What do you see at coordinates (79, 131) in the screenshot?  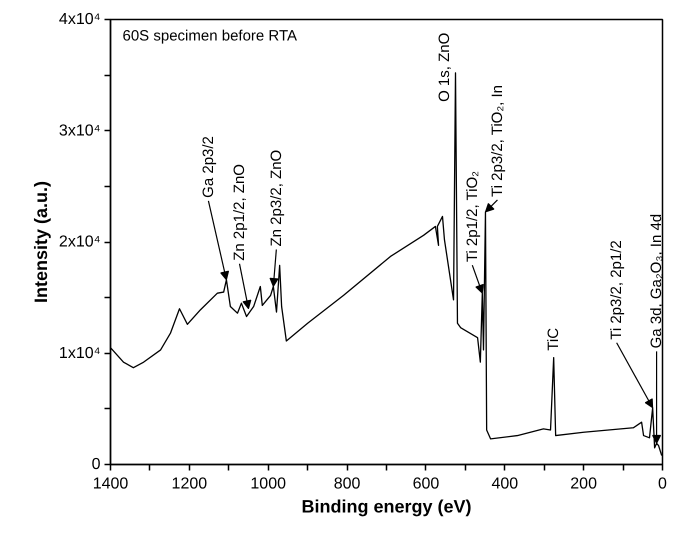 I see `y-tick-label: 3x10⁴` at bounding box center [79, 131].